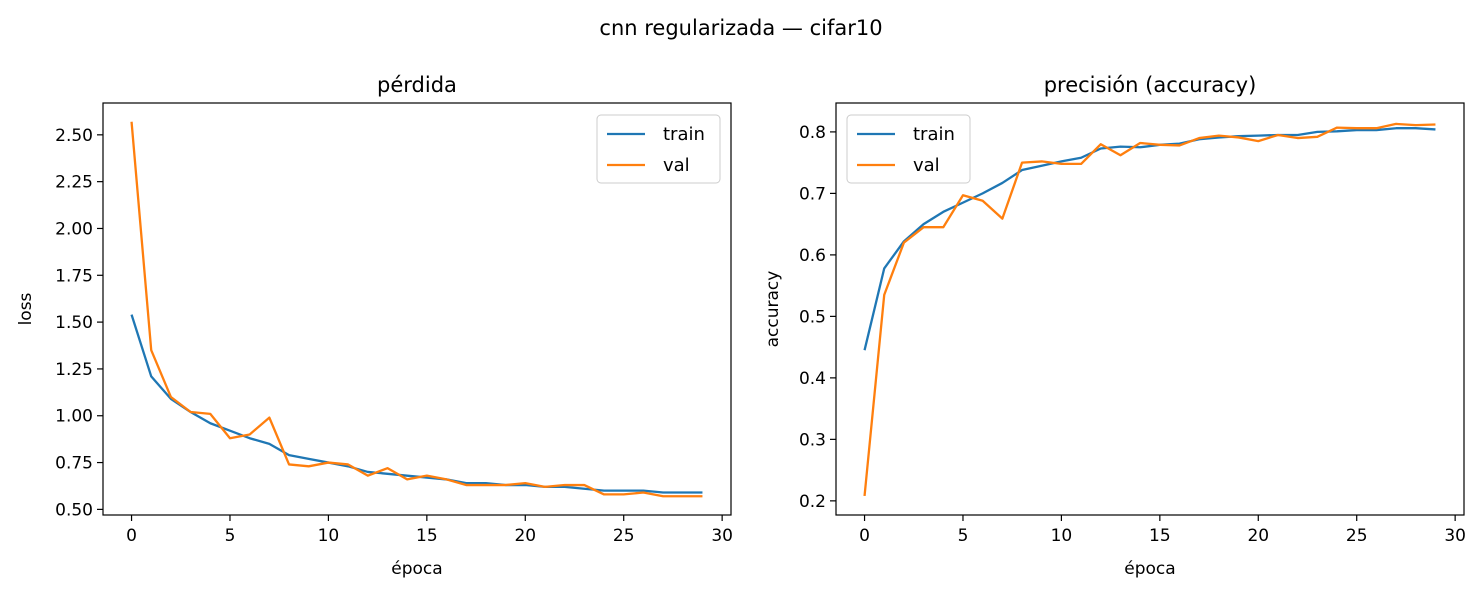 The width and height of the screenshot is (1482, 593). I want to click on y-tick-label: 0.7, so click(812, 194).